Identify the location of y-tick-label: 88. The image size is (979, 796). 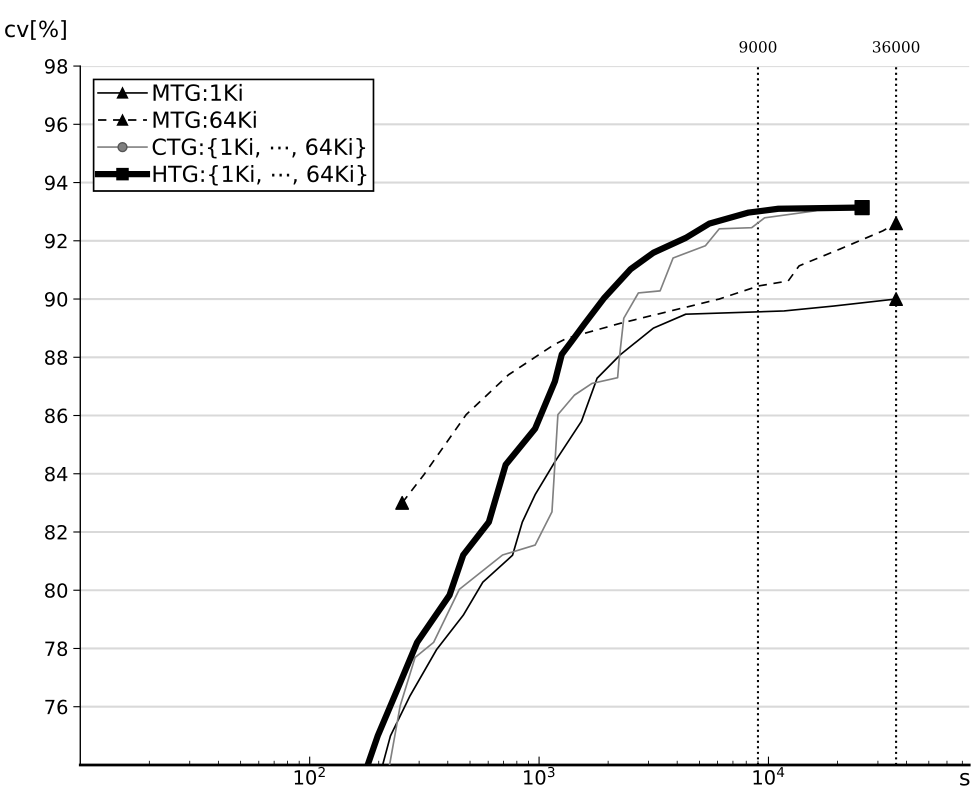
(56, 357).